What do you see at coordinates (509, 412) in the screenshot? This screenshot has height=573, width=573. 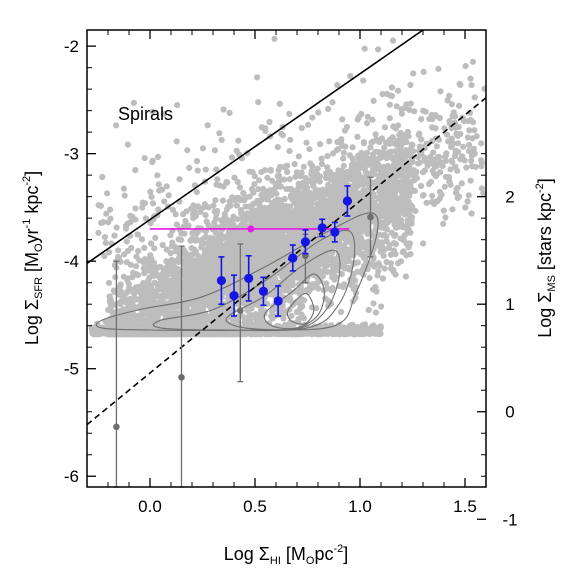 I see `y-right-tick-label: 0` at bounding box center [509, 412].